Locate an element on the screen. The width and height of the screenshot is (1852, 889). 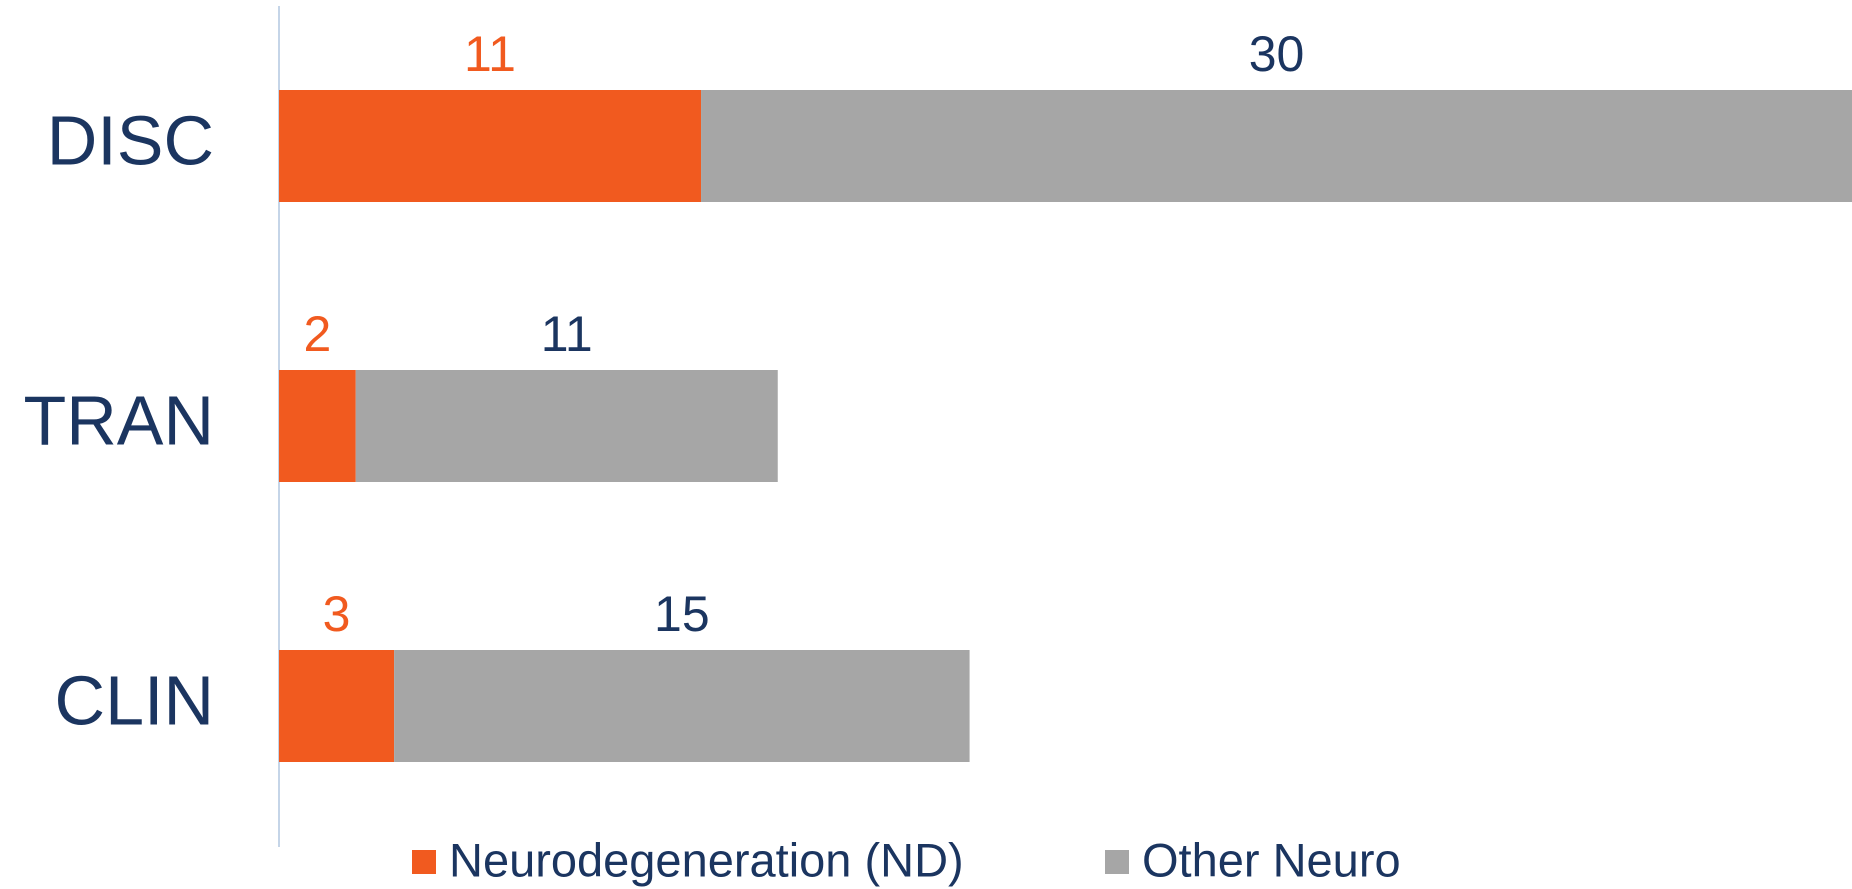
legend-label: Other Neuro is located at coordinates (1271, 859).